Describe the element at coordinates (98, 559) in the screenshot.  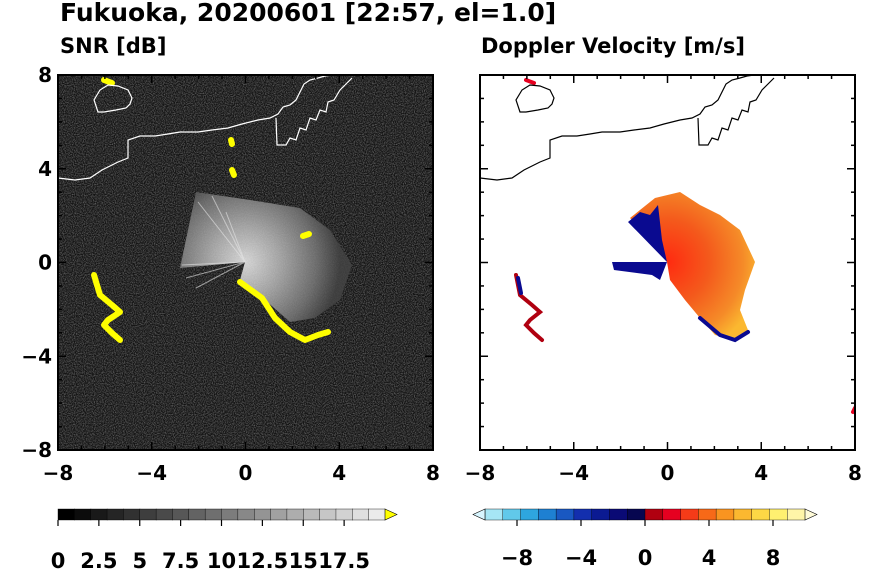
I see `snr-colorbar-label: 2.5` at that location.